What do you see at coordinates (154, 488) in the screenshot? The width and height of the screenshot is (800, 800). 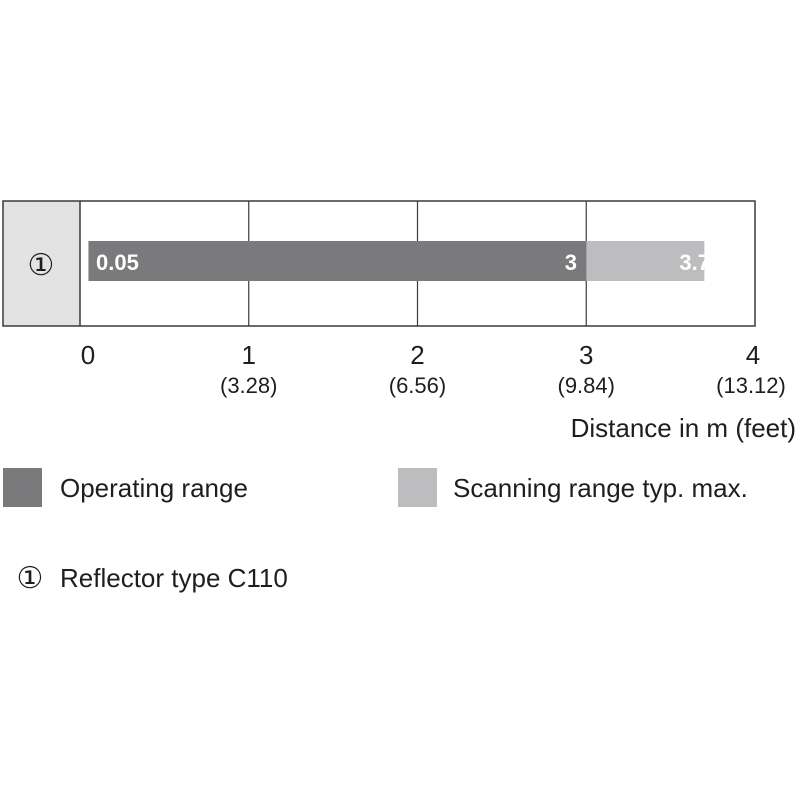 I see `legend-label-operating: Operating range` at bounding box center [154, 488].